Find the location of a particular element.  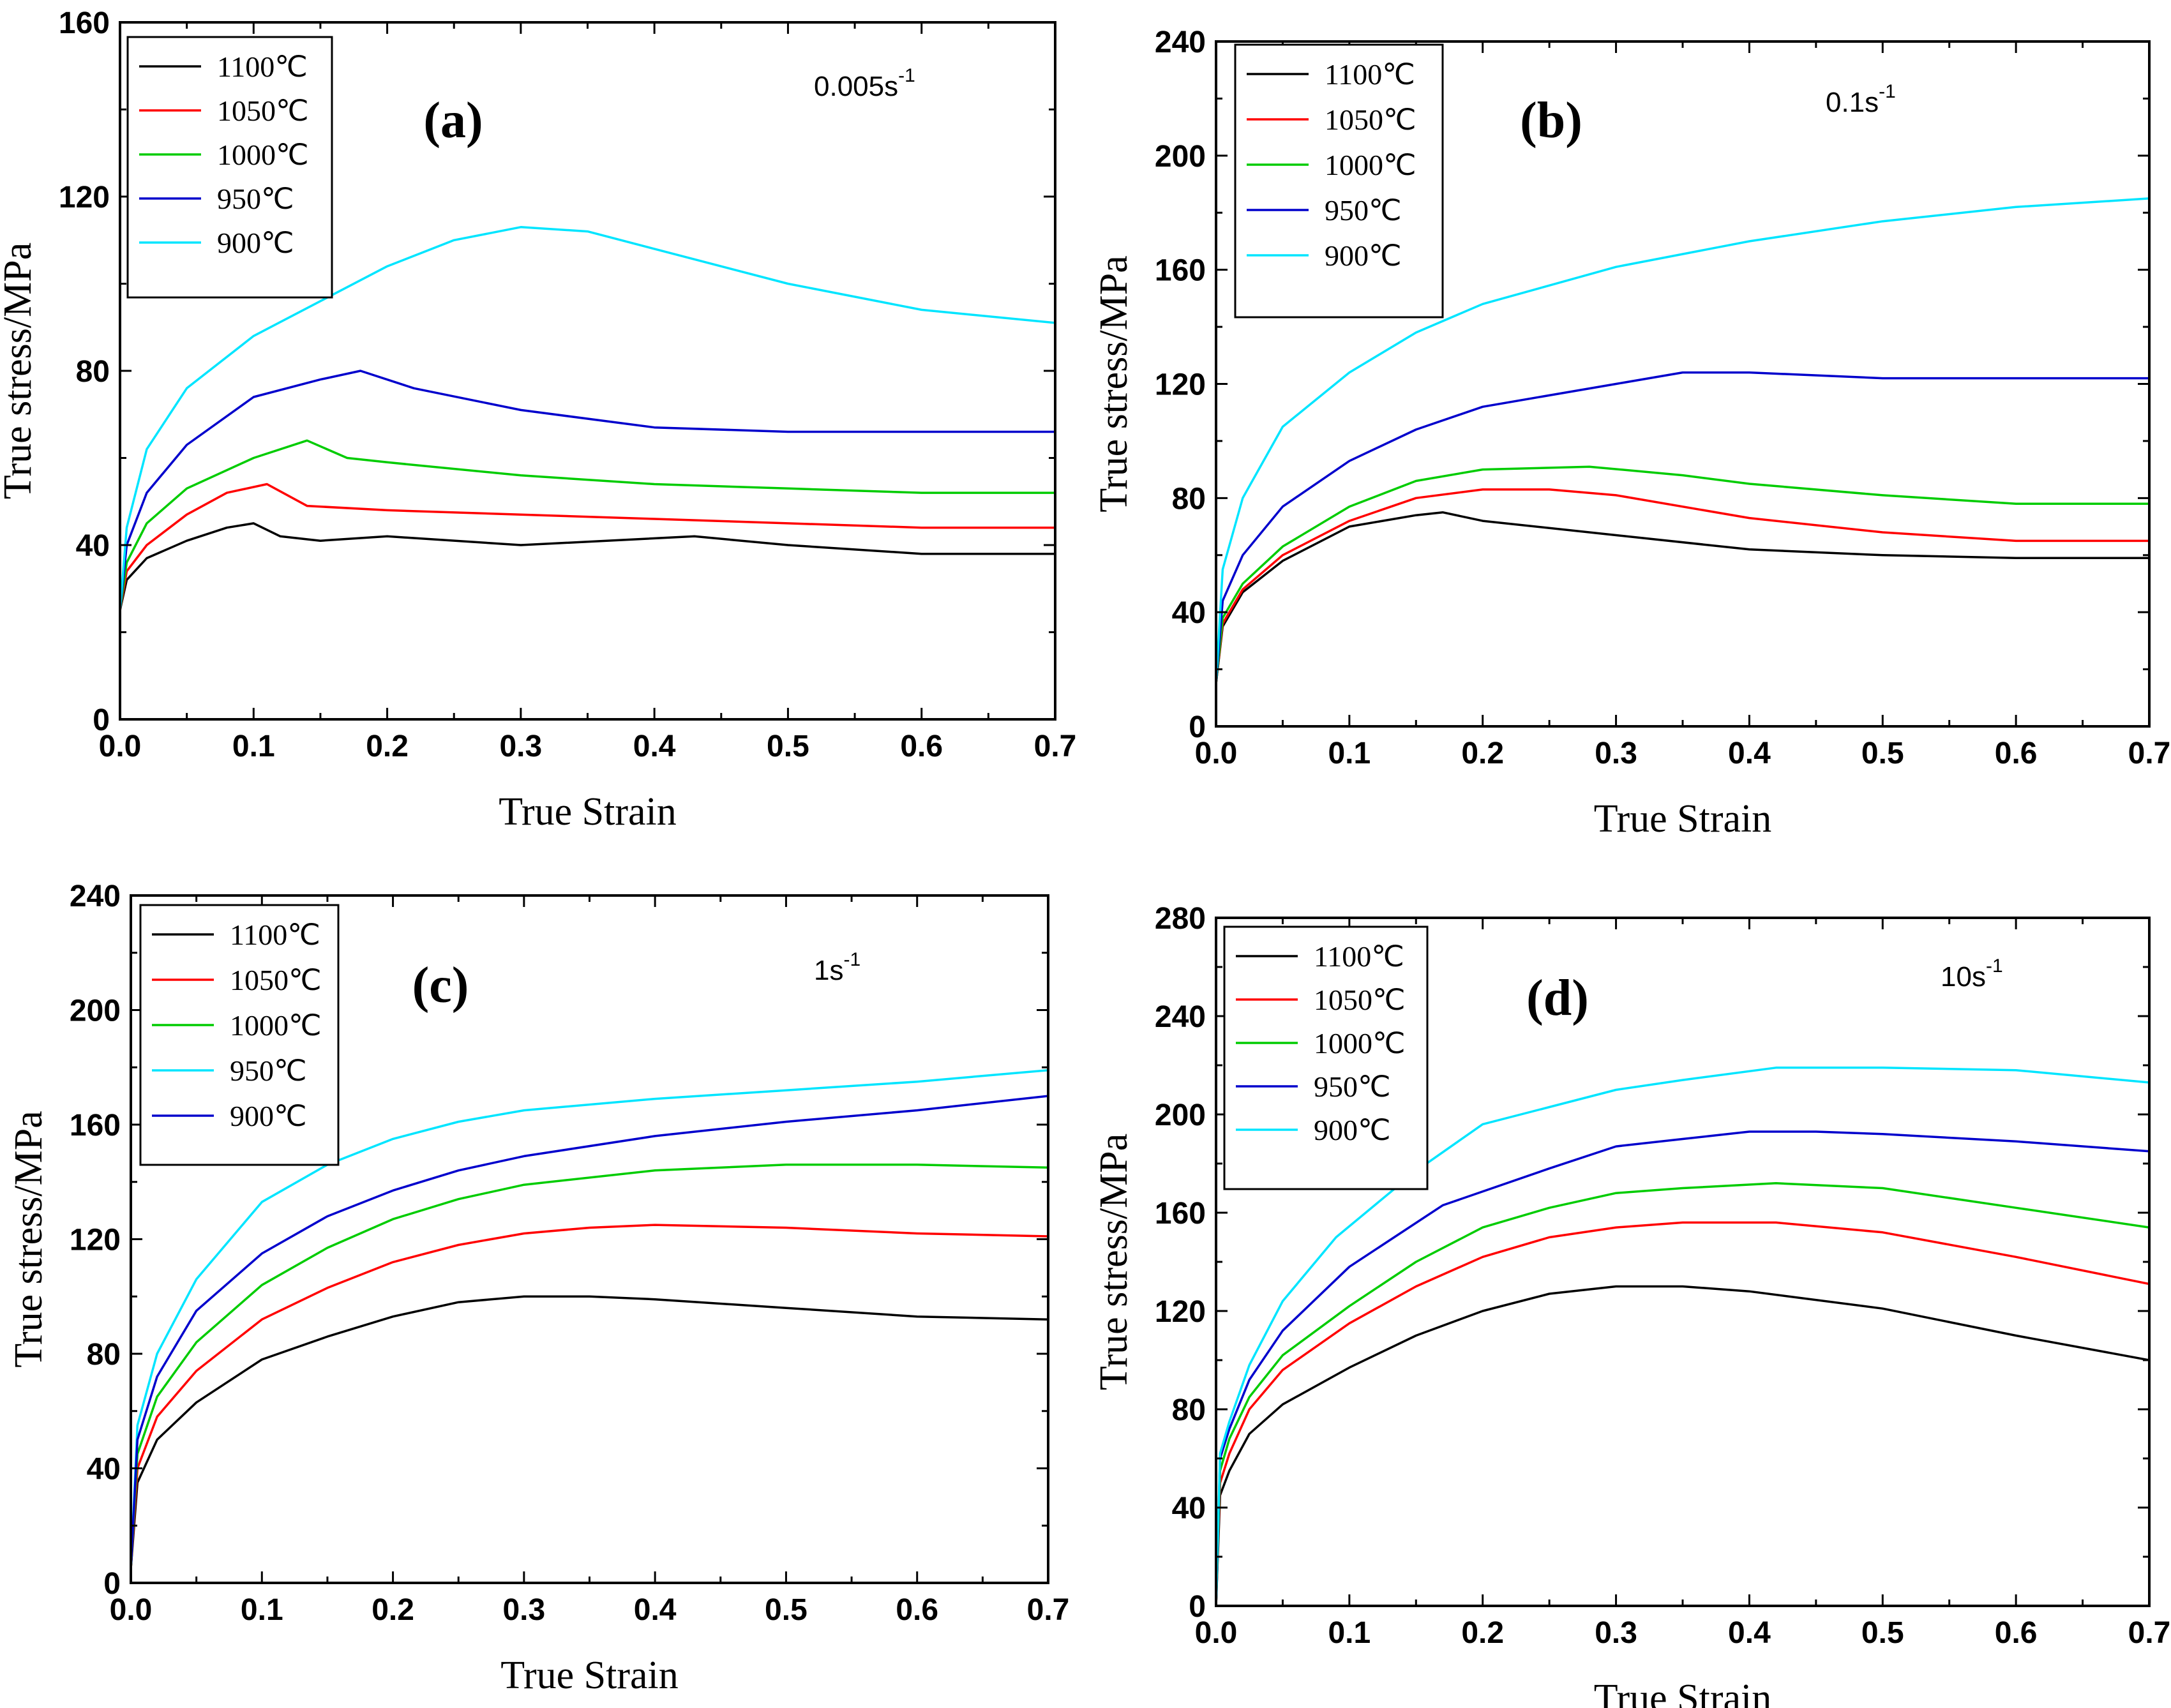

strain-rate-label: 10s-1 is located at coordinates (1972, 974).